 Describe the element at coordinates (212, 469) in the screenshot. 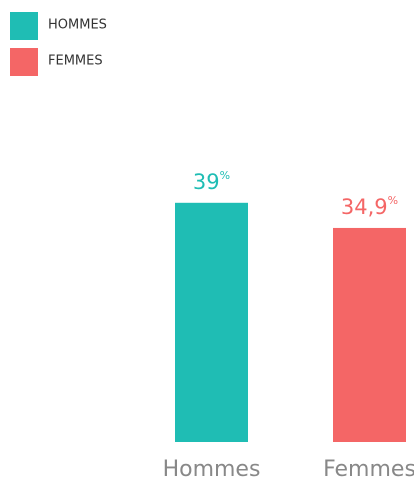

I see `x-tick-label: Hommes` at that location.